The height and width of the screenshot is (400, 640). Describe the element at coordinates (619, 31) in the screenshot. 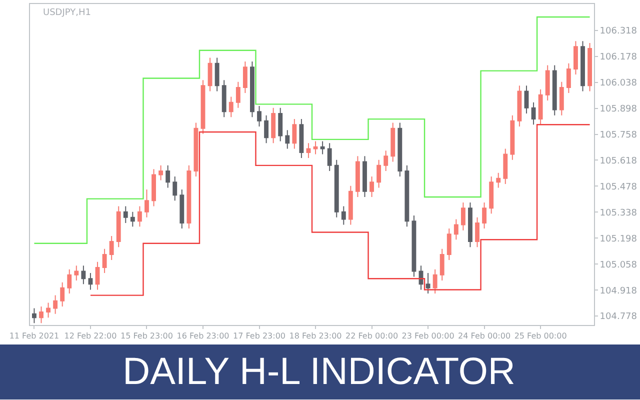

I see `y-tick-label: 106.318` at that location.